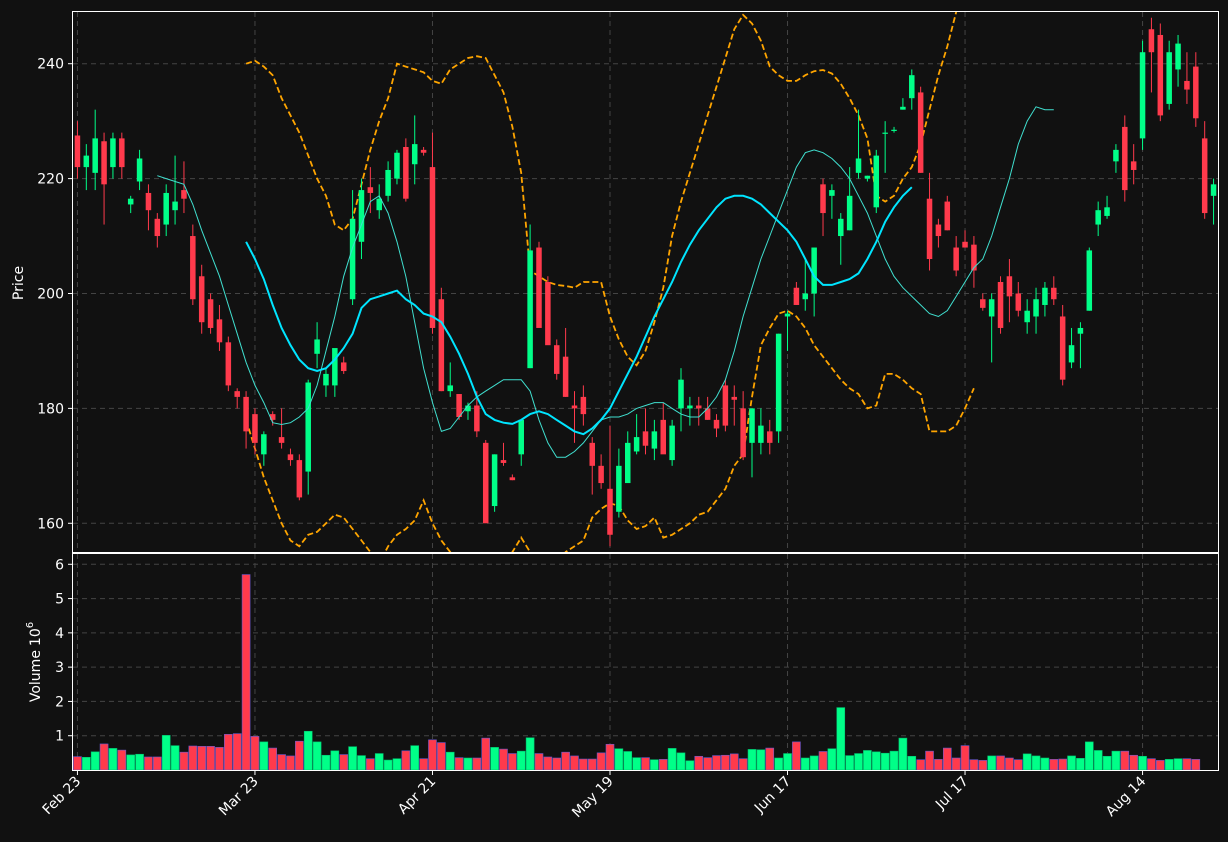  Describe the element at coordinates (30, 625) in the screenshot. I see `volume-ylabel-exponent: 6` at that location.